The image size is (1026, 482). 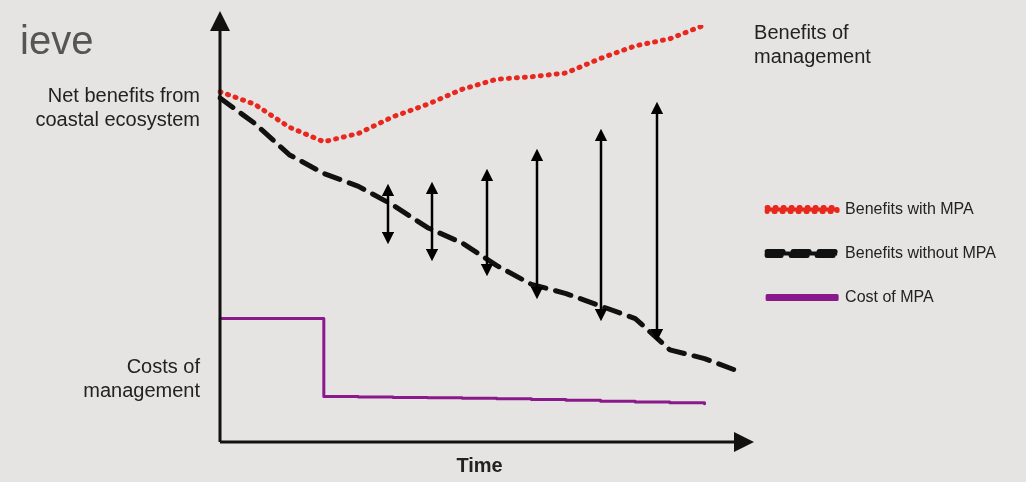 What do you see at coordinates (142, 377) in the screenshot?
I see `text: Costs of management` at bounding box center [142, 377].